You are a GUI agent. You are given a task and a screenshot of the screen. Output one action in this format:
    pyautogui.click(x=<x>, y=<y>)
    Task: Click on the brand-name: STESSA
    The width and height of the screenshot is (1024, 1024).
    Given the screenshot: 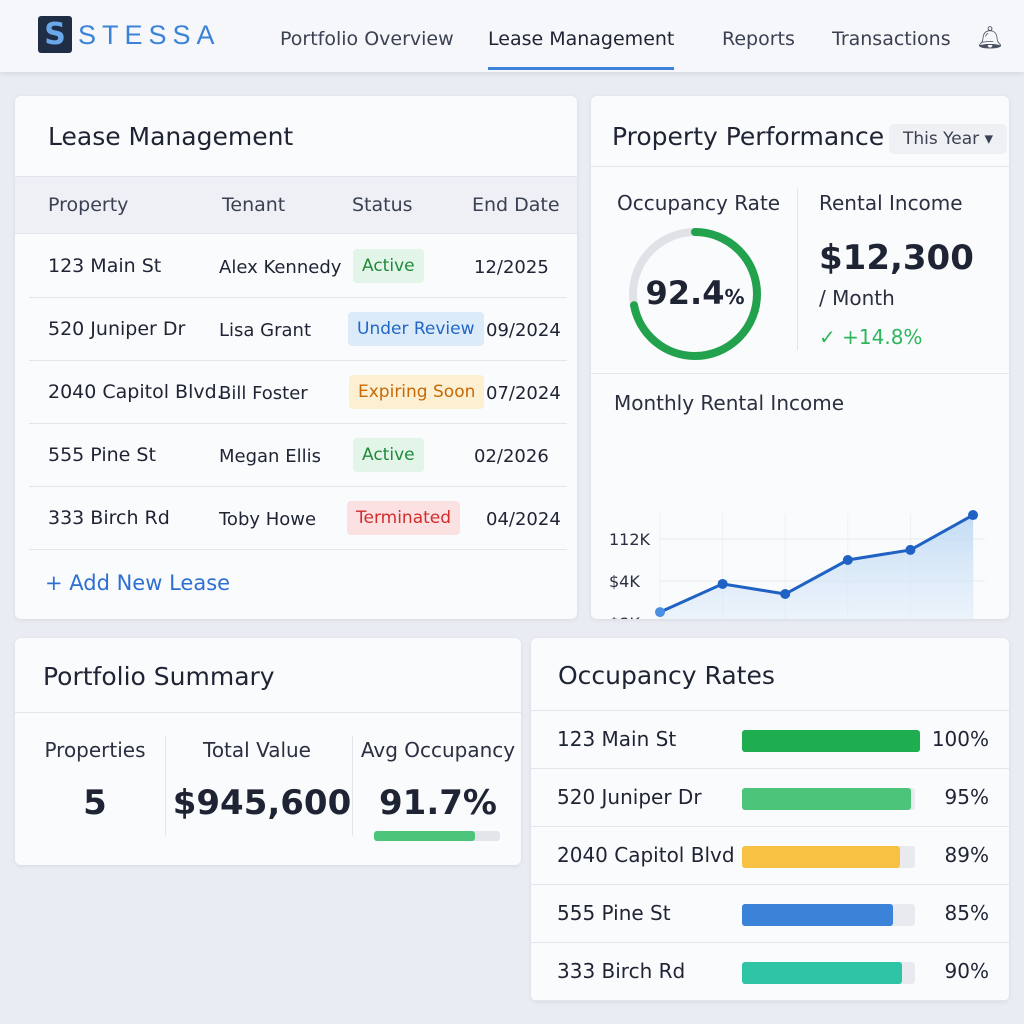 What is the action you would take?
    pyautogui.click(x=149, y=35)
    